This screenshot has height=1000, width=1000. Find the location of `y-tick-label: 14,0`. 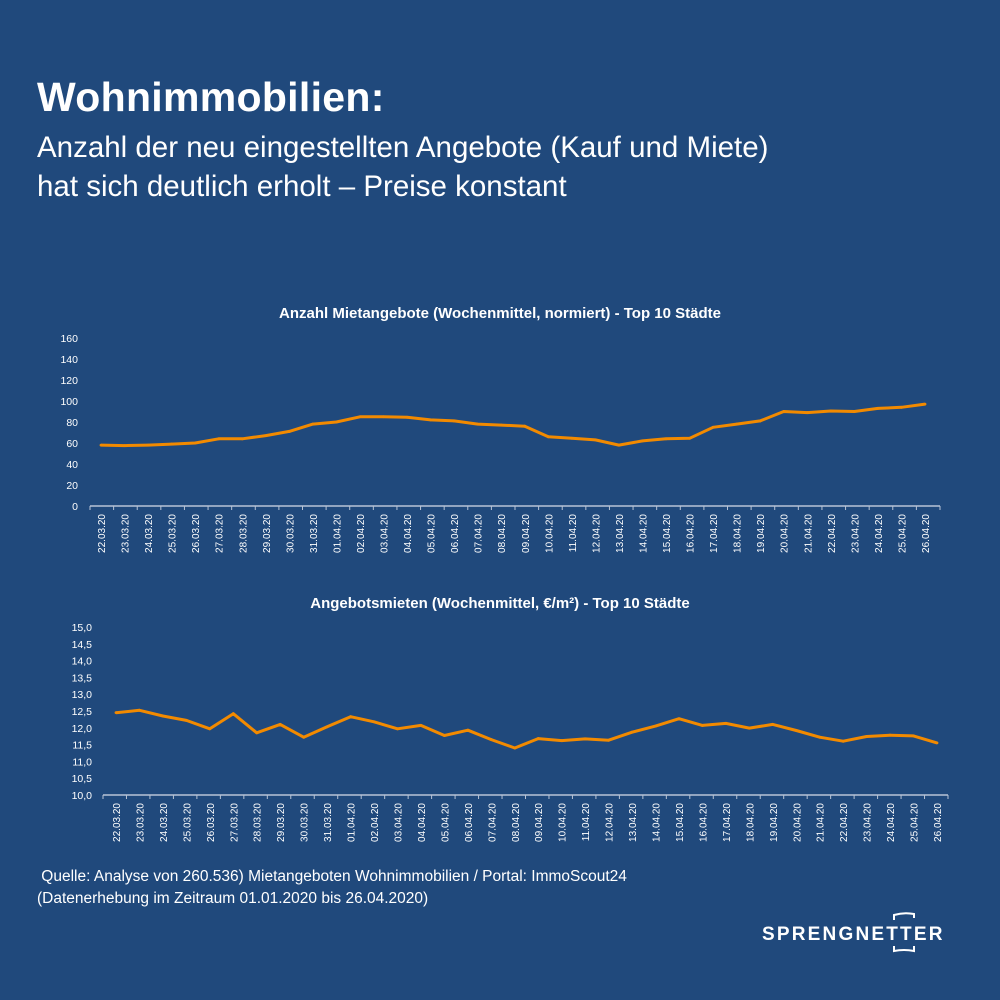

y-tick-label: 14,0 is located at coordinates (82, 662).